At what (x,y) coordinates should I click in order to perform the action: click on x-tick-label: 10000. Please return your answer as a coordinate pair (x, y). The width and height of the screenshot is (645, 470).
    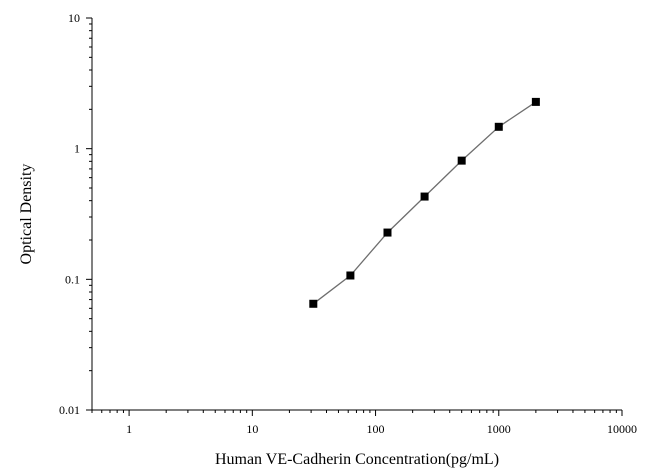
    Looking at the image, I should click on (622, 429).